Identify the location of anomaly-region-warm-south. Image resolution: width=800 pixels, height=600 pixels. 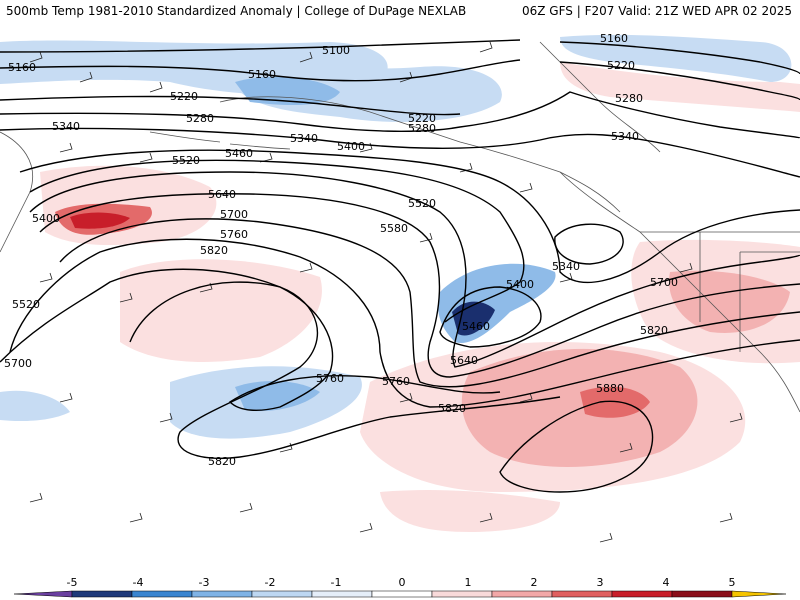
(470, 511).